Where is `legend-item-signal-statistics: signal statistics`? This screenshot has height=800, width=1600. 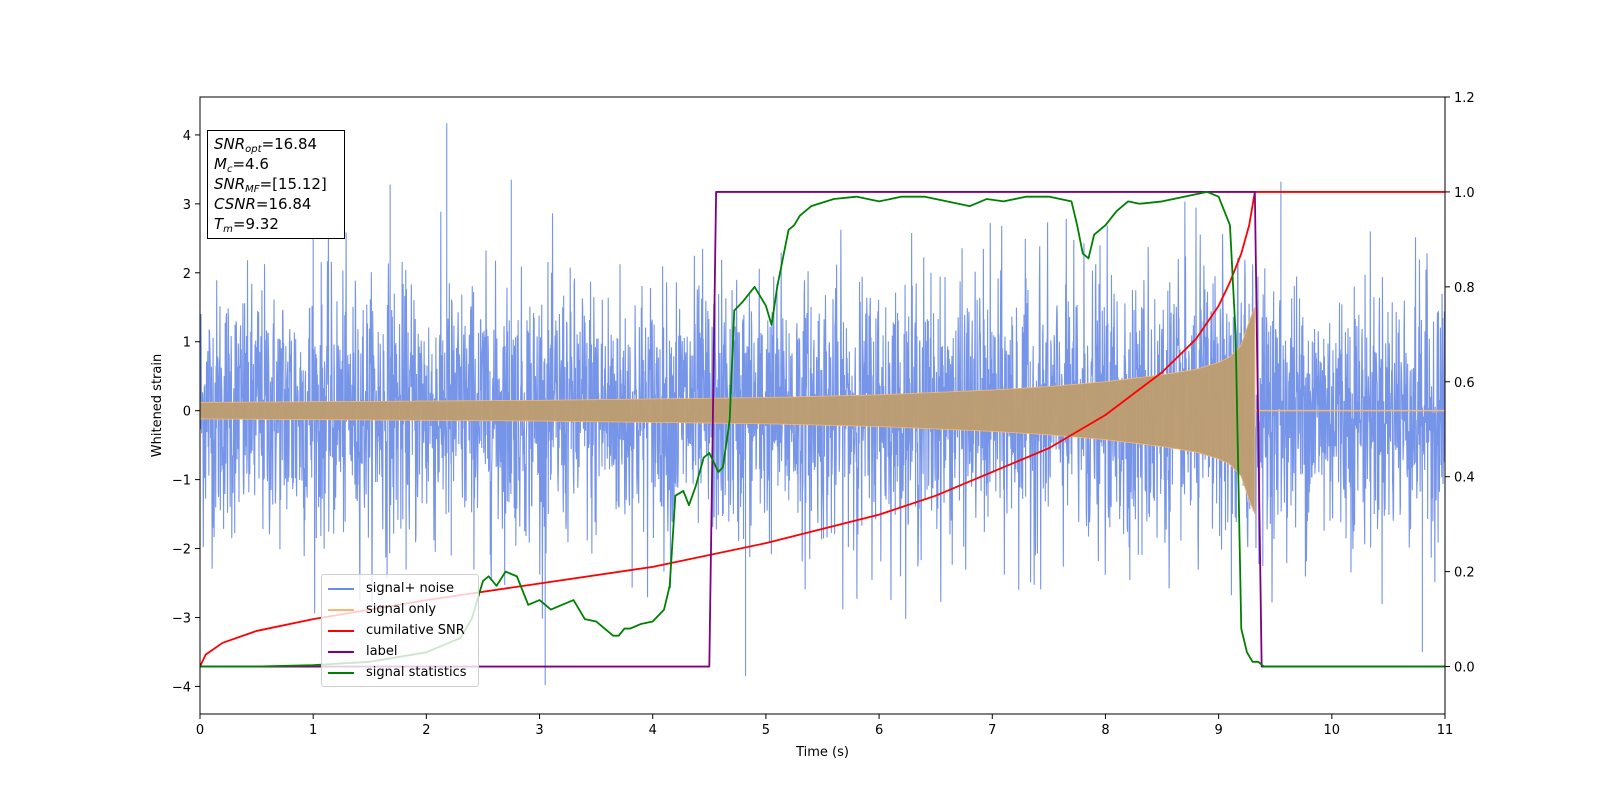 legend-item-signal-statistics: signal statistics is located at coordinates (400, 672).